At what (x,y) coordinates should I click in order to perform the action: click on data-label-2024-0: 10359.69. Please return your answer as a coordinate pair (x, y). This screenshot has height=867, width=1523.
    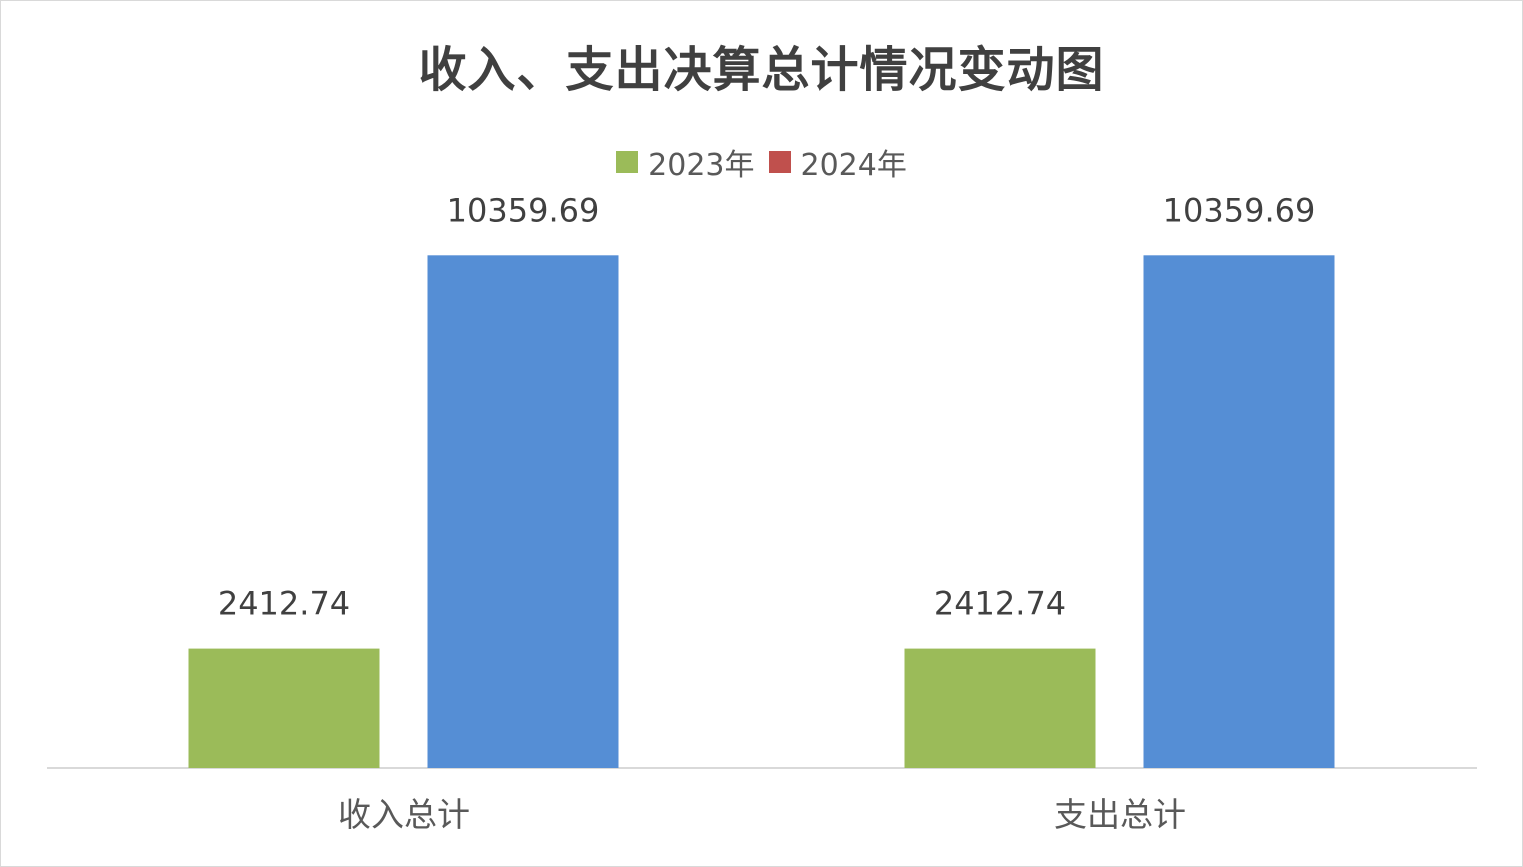
    Looking at the image, I should click on (523, 210).